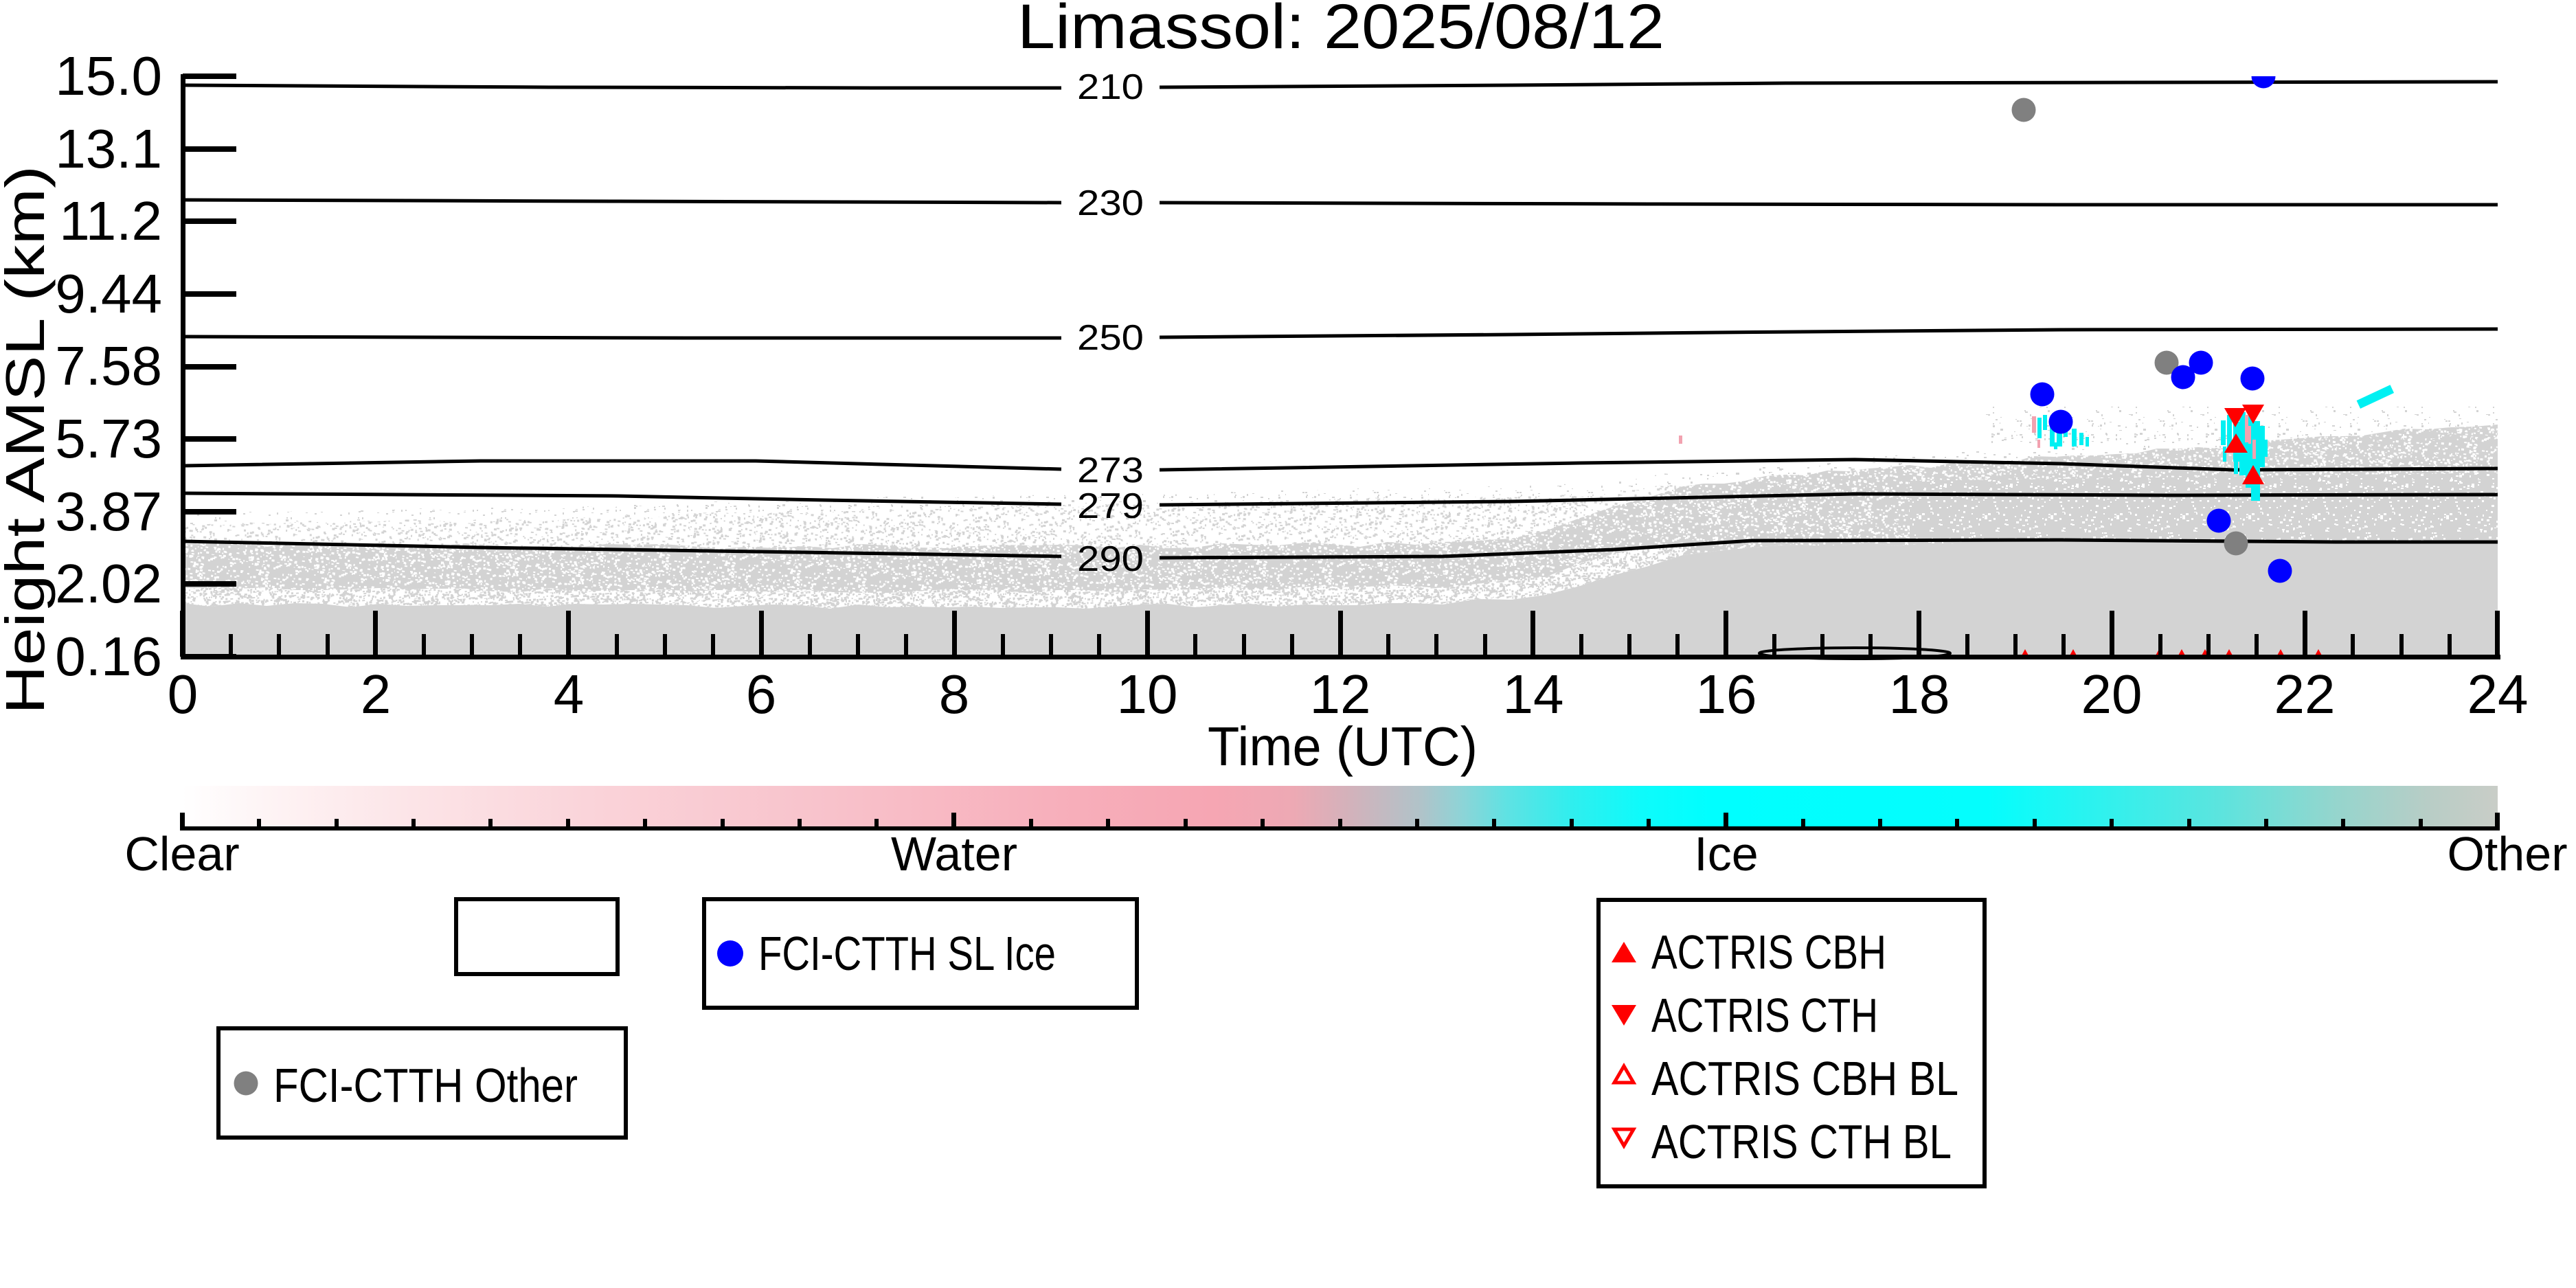 This screenshot has height=1288, width=2576. Describe the element at coordinates (1804, 1078) in the screenshot. I see `svg-text: ACTRIS CBH BL` at that location.